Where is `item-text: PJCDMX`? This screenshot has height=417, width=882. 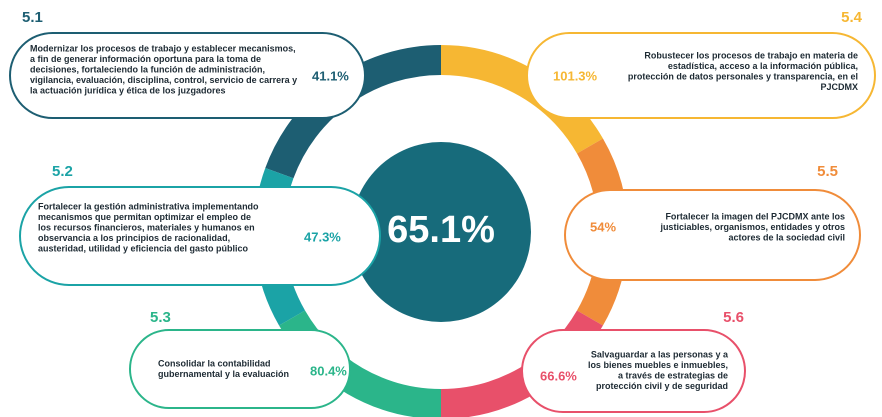
item-text: PJCDMX is located at coordinates (839, 87).